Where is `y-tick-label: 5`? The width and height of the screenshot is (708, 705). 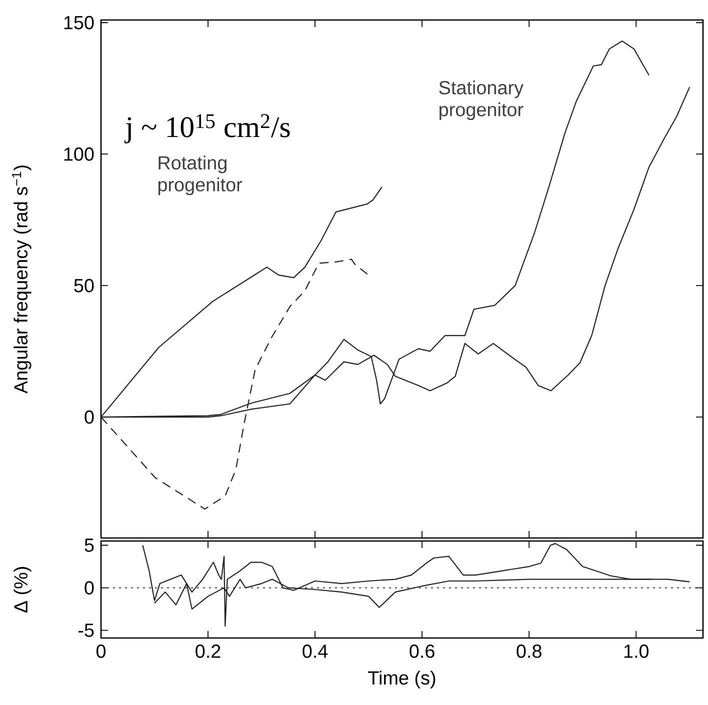 y-tick-label: 5 is located at coordinates (89, 545).